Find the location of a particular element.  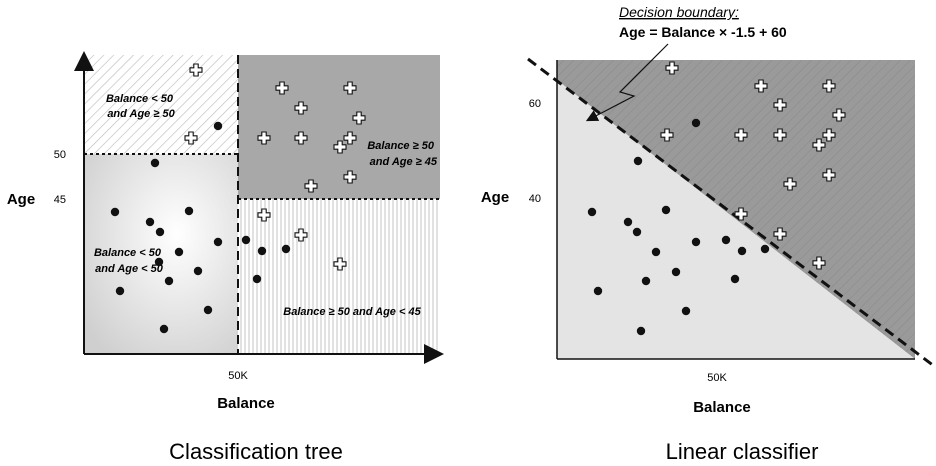

region-bottom-left is located at coordinates (161, 254).